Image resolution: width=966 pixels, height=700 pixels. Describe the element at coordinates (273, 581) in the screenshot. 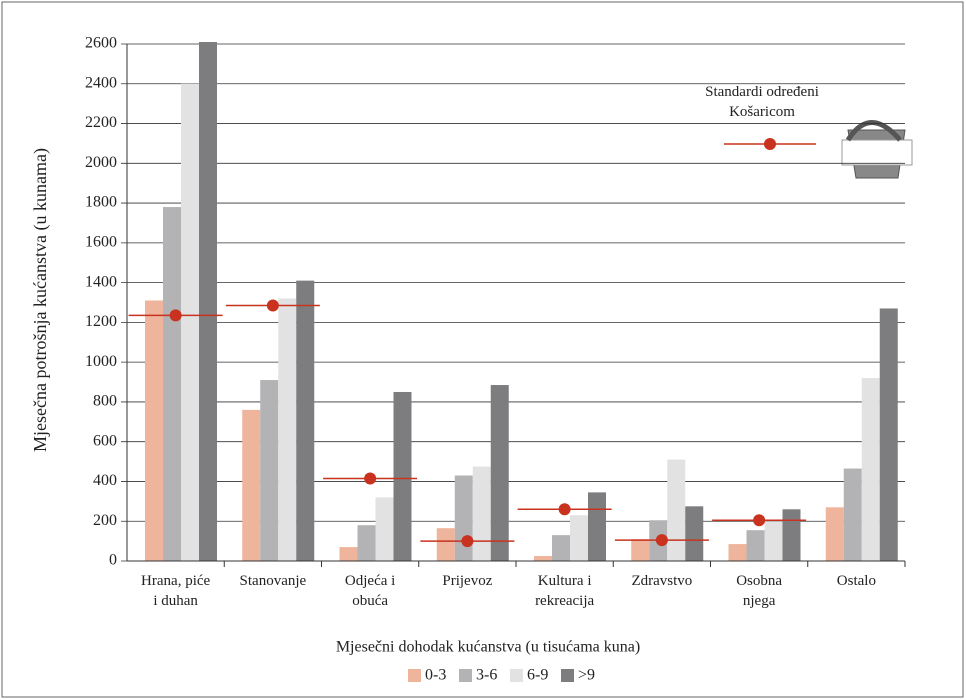

I see `x-tick-label: Stanovanje` at that location.